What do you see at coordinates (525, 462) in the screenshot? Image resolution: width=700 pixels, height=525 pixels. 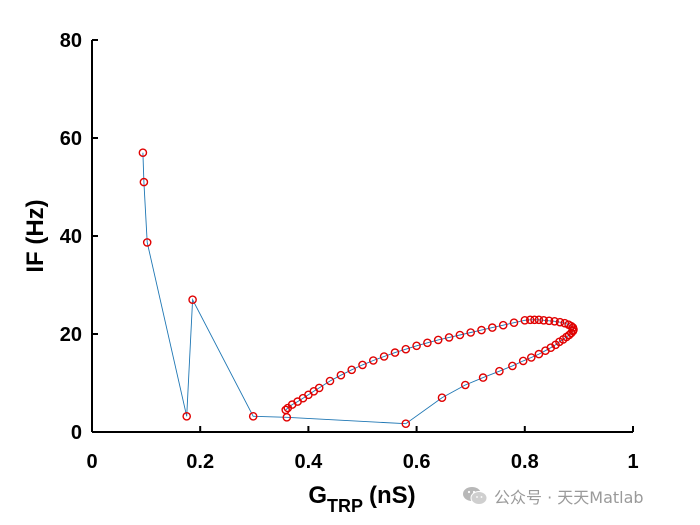 I see `x-tick-label: 0.8` at bounding box center [525, 462].